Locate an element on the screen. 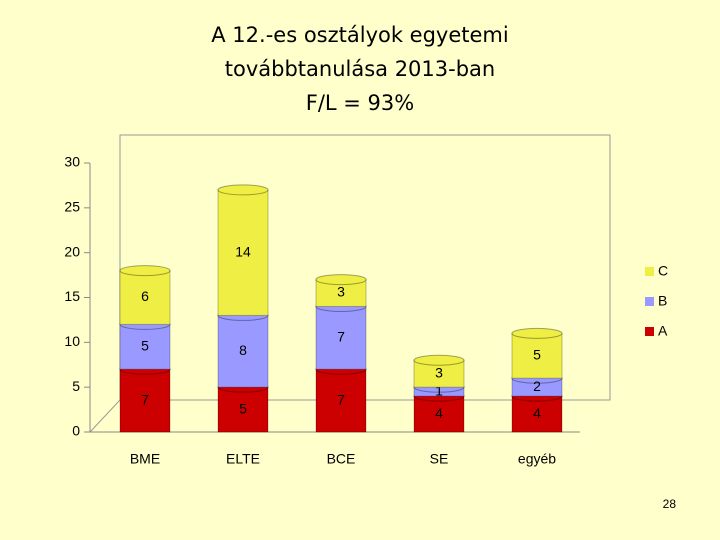 The width and height of the screenshot is (720, 540). data-label: 1 is located at coordinates (439, 390).